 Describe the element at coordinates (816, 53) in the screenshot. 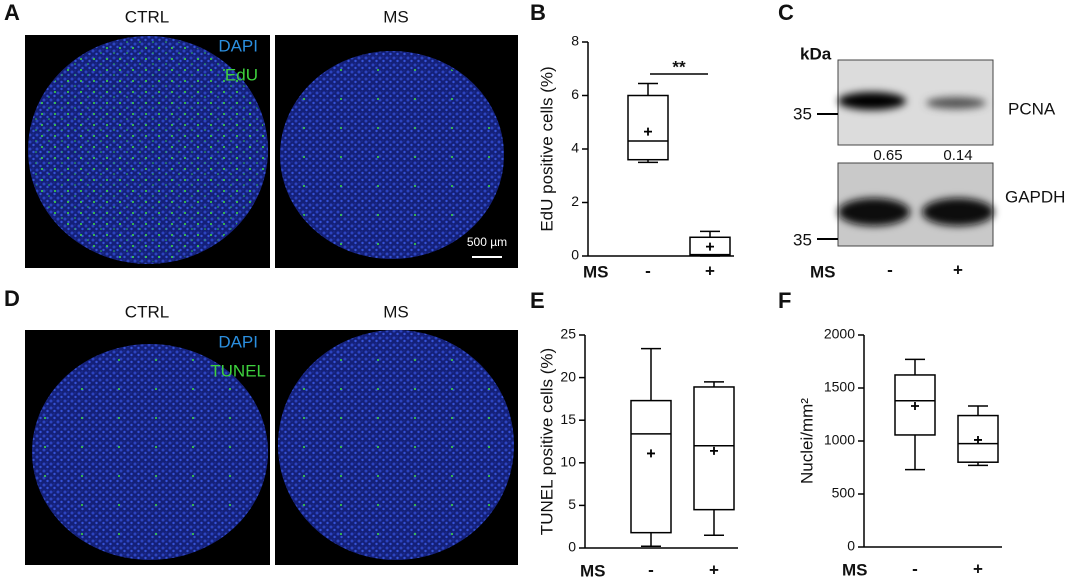

I see `unit-label: kDa` at that location.